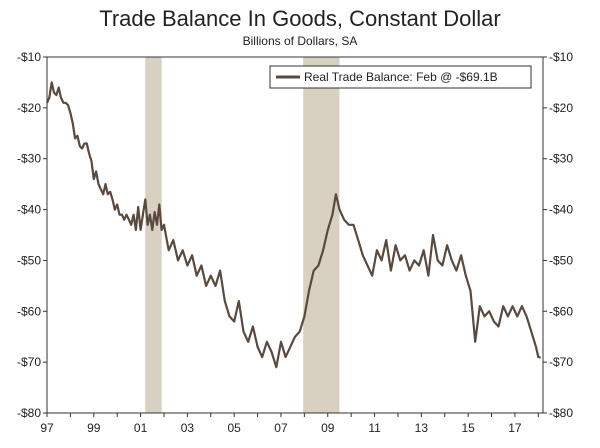 The height and width of the screenshot is (448, 600). What do you see at coordinates (561, 108) in the screenshot?
I see `y-tick-label-right: -$20` at bounding box center [561, 108].